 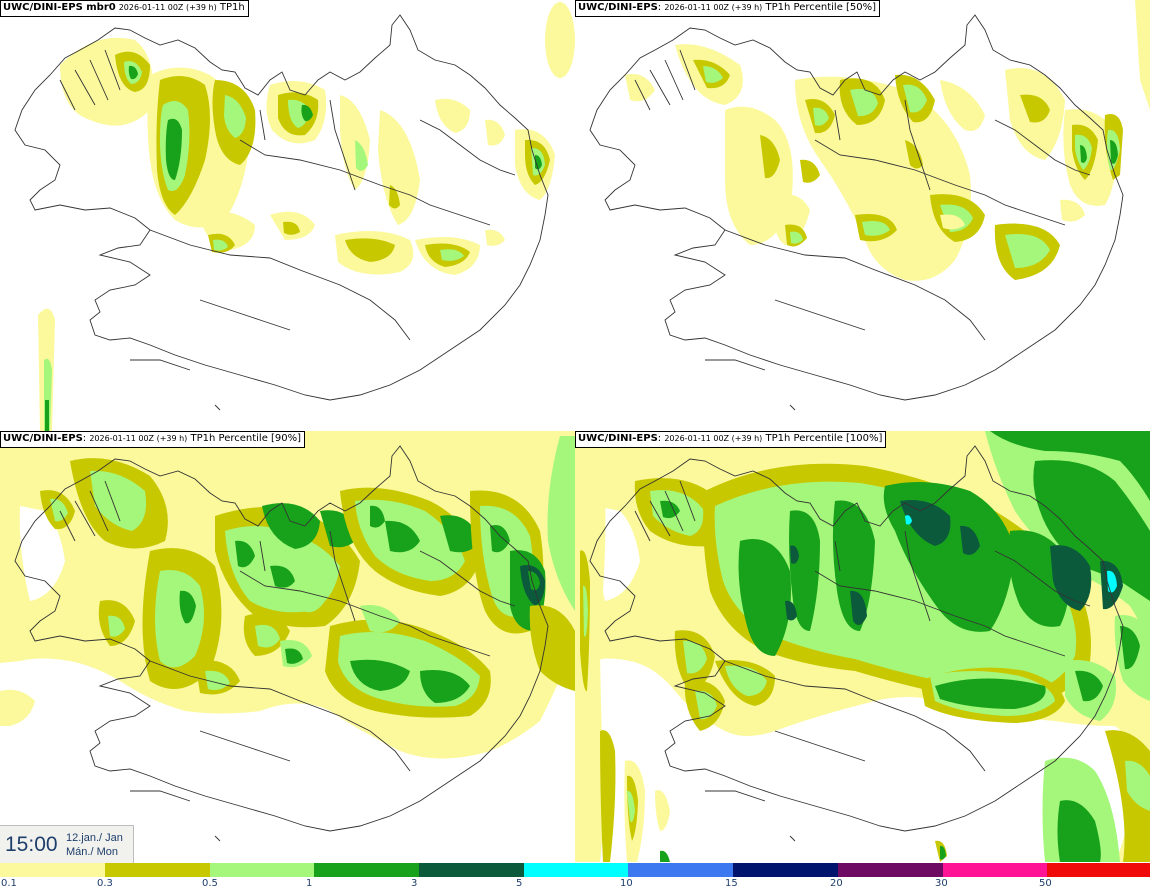 I want to click on legend-tick-label: 50, so click(x=1045, y=883).